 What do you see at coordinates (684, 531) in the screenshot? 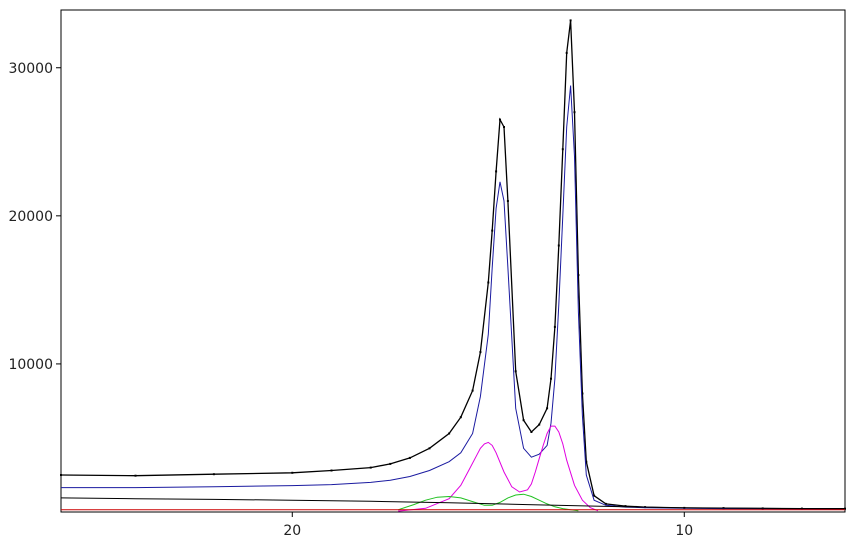
I see `x-tick-label: 10` at bounding box center [684, 531].